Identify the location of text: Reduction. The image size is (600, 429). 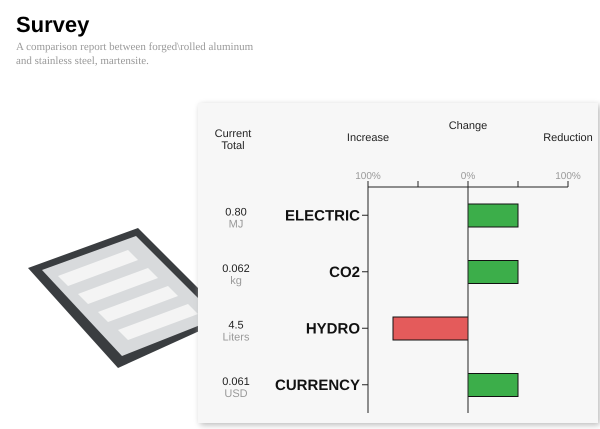
(568, 138).